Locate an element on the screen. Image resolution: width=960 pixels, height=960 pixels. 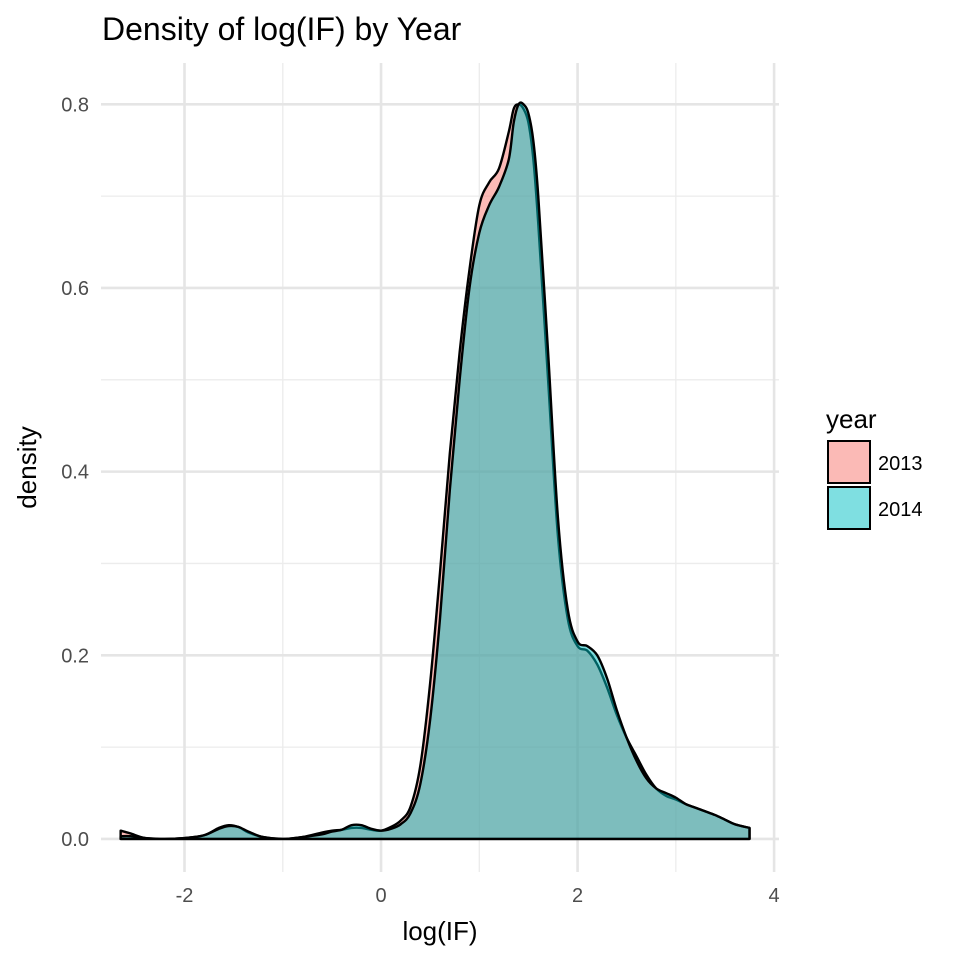
x-axis-title: log(IF) is located at coordinates (439, 931).